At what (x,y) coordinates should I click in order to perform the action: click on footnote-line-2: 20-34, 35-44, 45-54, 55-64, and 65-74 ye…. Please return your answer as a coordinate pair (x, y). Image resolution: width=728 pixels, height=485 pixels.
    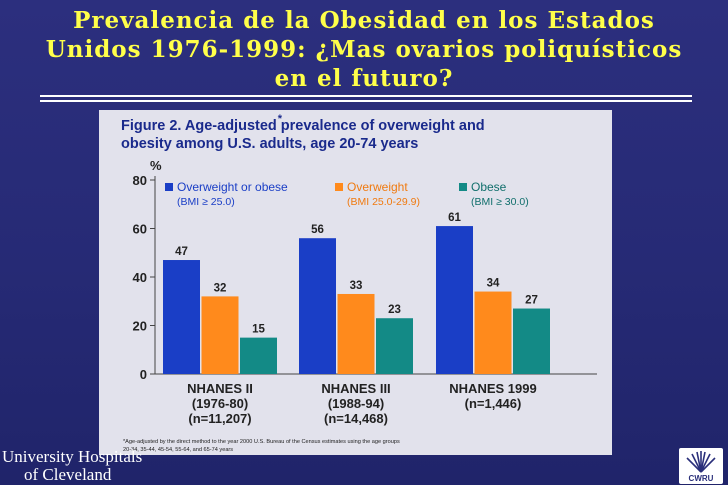
    Looking at the image, I should click on (178, 450).